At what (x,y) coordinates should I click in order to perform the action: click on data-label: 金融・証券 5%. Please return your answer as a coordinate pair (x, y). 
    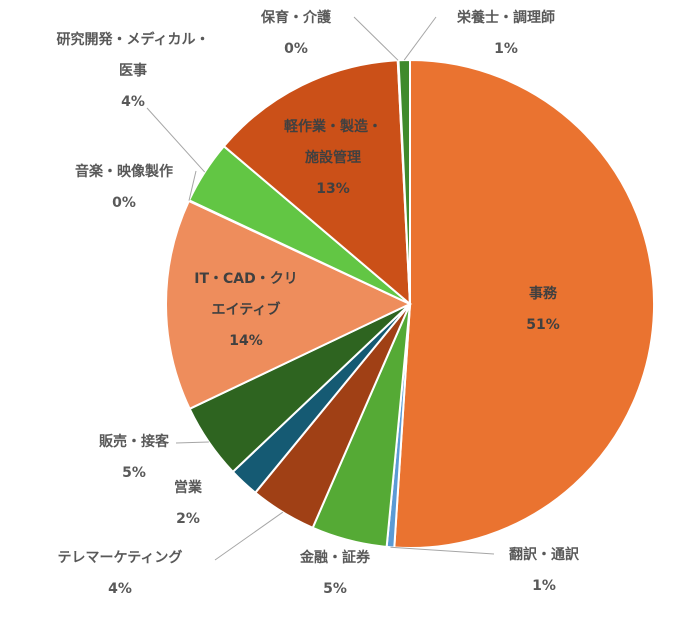
    Looking at the image, I should click on (335, 573).